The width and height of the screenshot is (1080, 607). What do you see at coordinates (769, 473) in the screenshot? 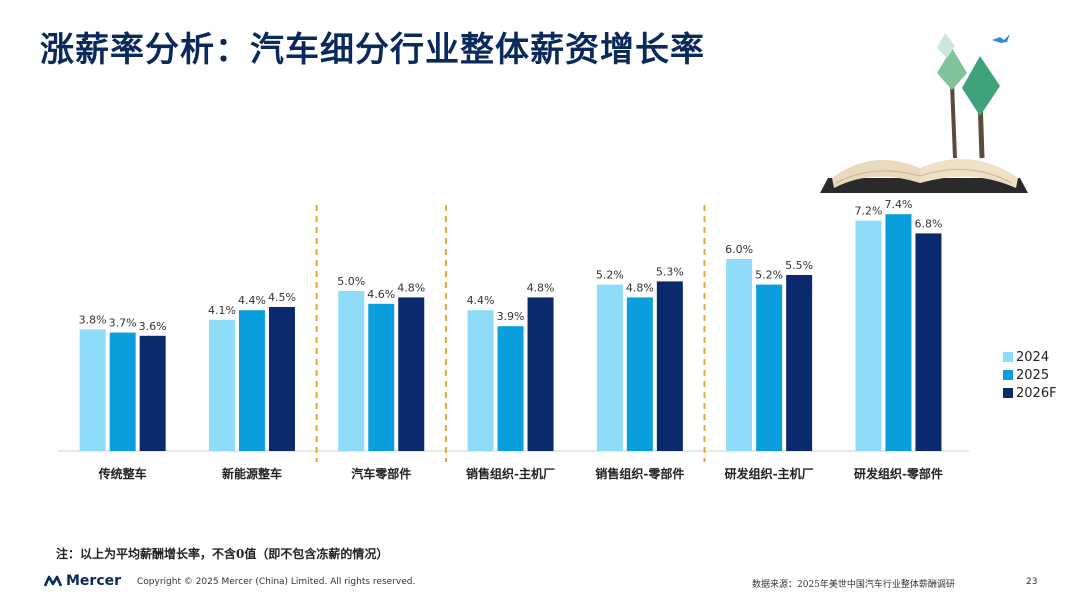
I see `category-label: 研发组织-主机厂` at bounding box center [769, 473].